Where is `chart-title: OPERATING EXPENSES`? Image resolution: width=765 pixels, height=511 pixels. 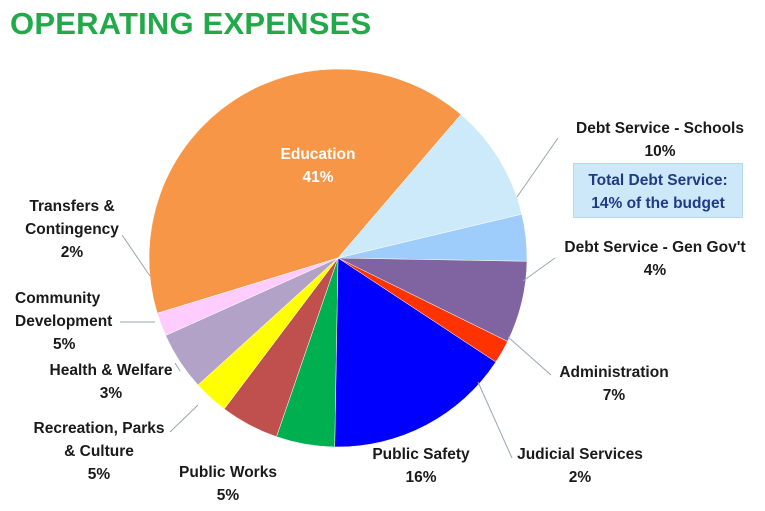
chart-title: OPERATING EXPENSES is located at coordinates (191, 23).